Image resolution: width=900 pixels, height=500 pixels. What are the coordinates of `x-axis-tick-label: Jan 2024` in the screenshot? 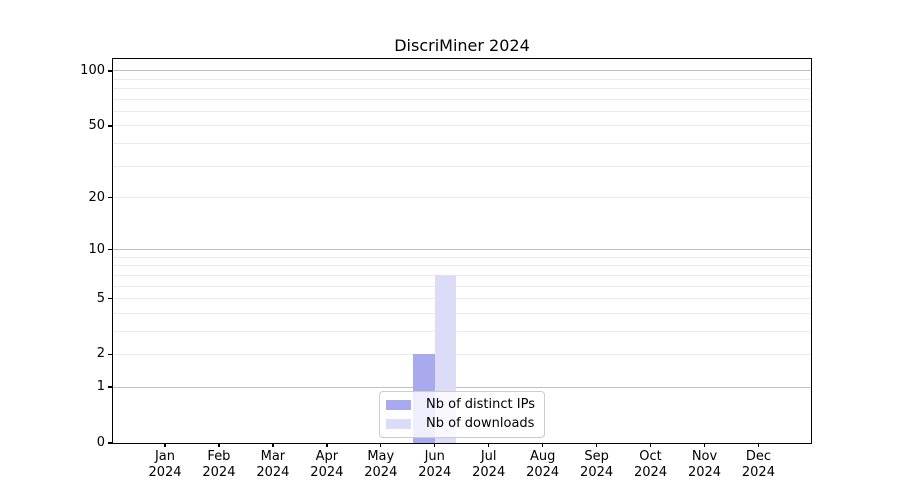 It's located at (165, 465).